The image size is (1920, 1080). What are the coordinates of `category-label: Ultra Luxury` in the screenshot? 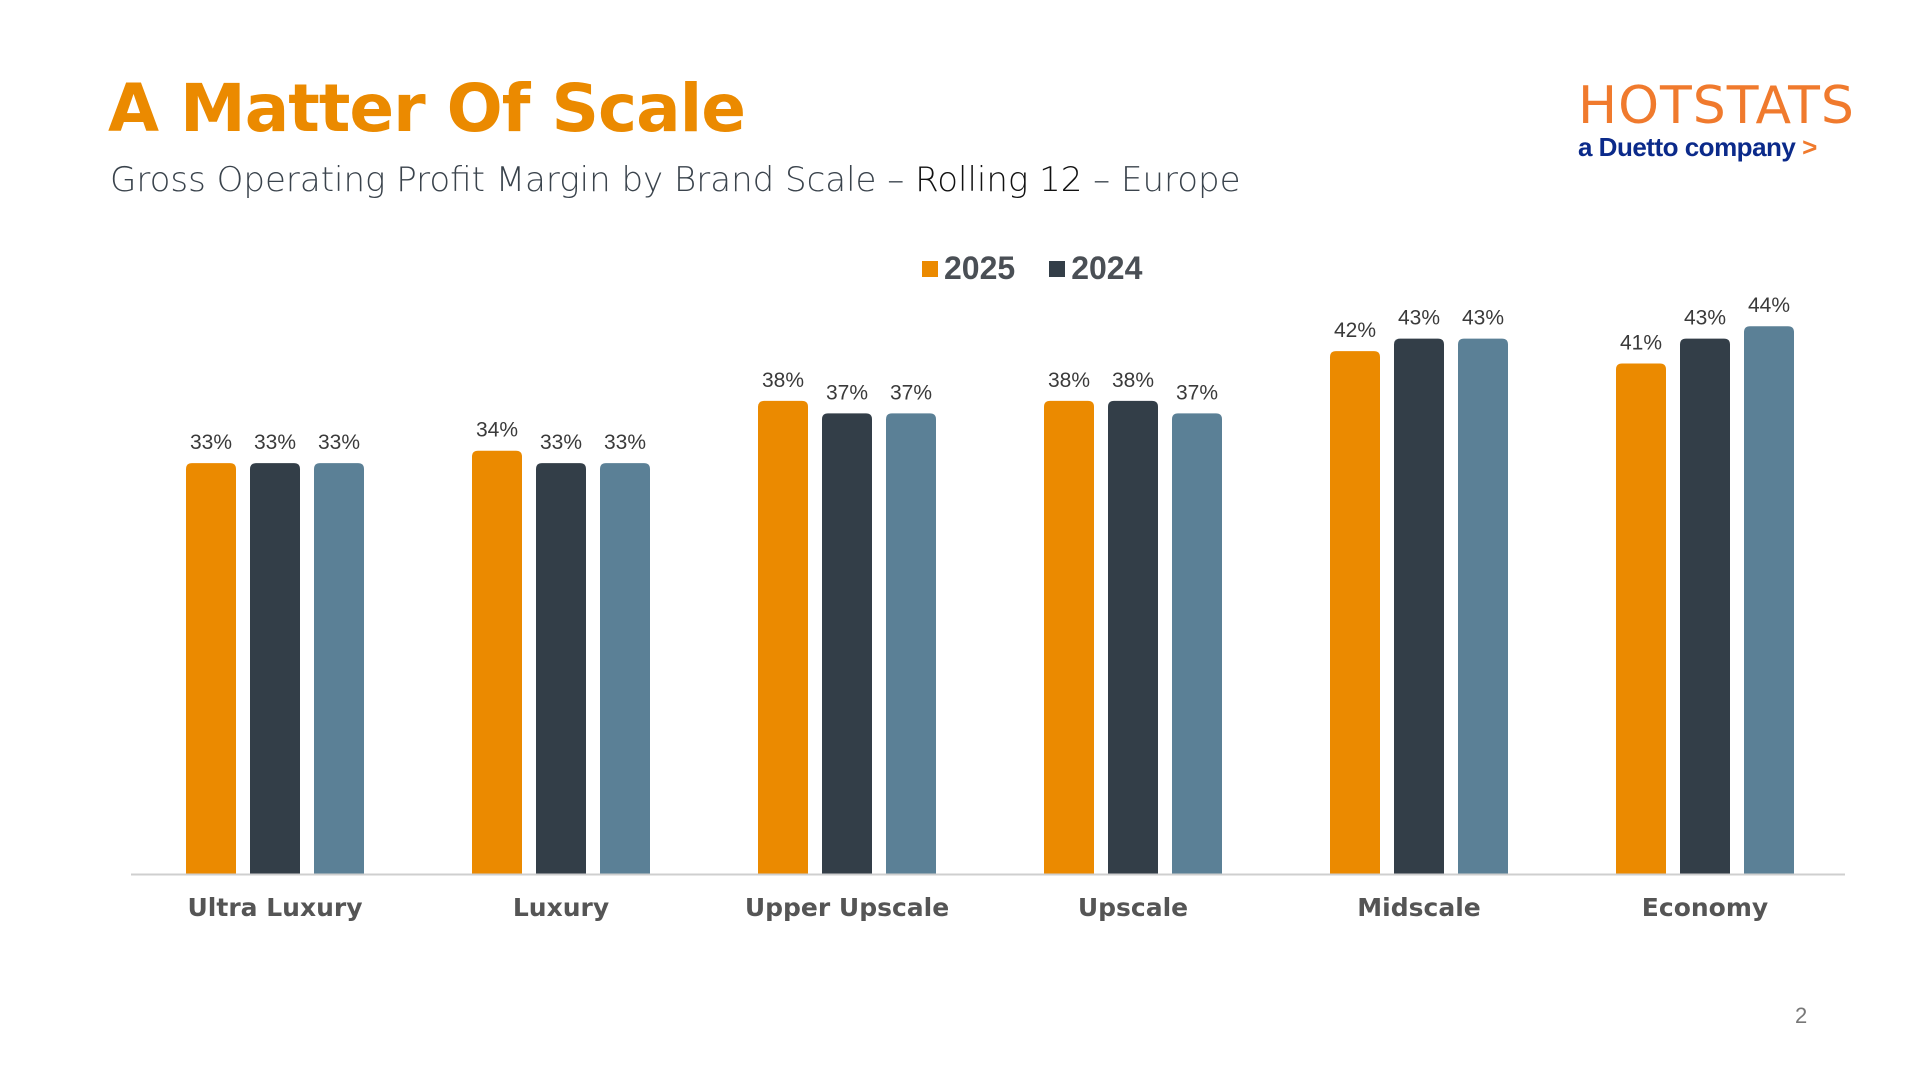 It's located at (275, 907).